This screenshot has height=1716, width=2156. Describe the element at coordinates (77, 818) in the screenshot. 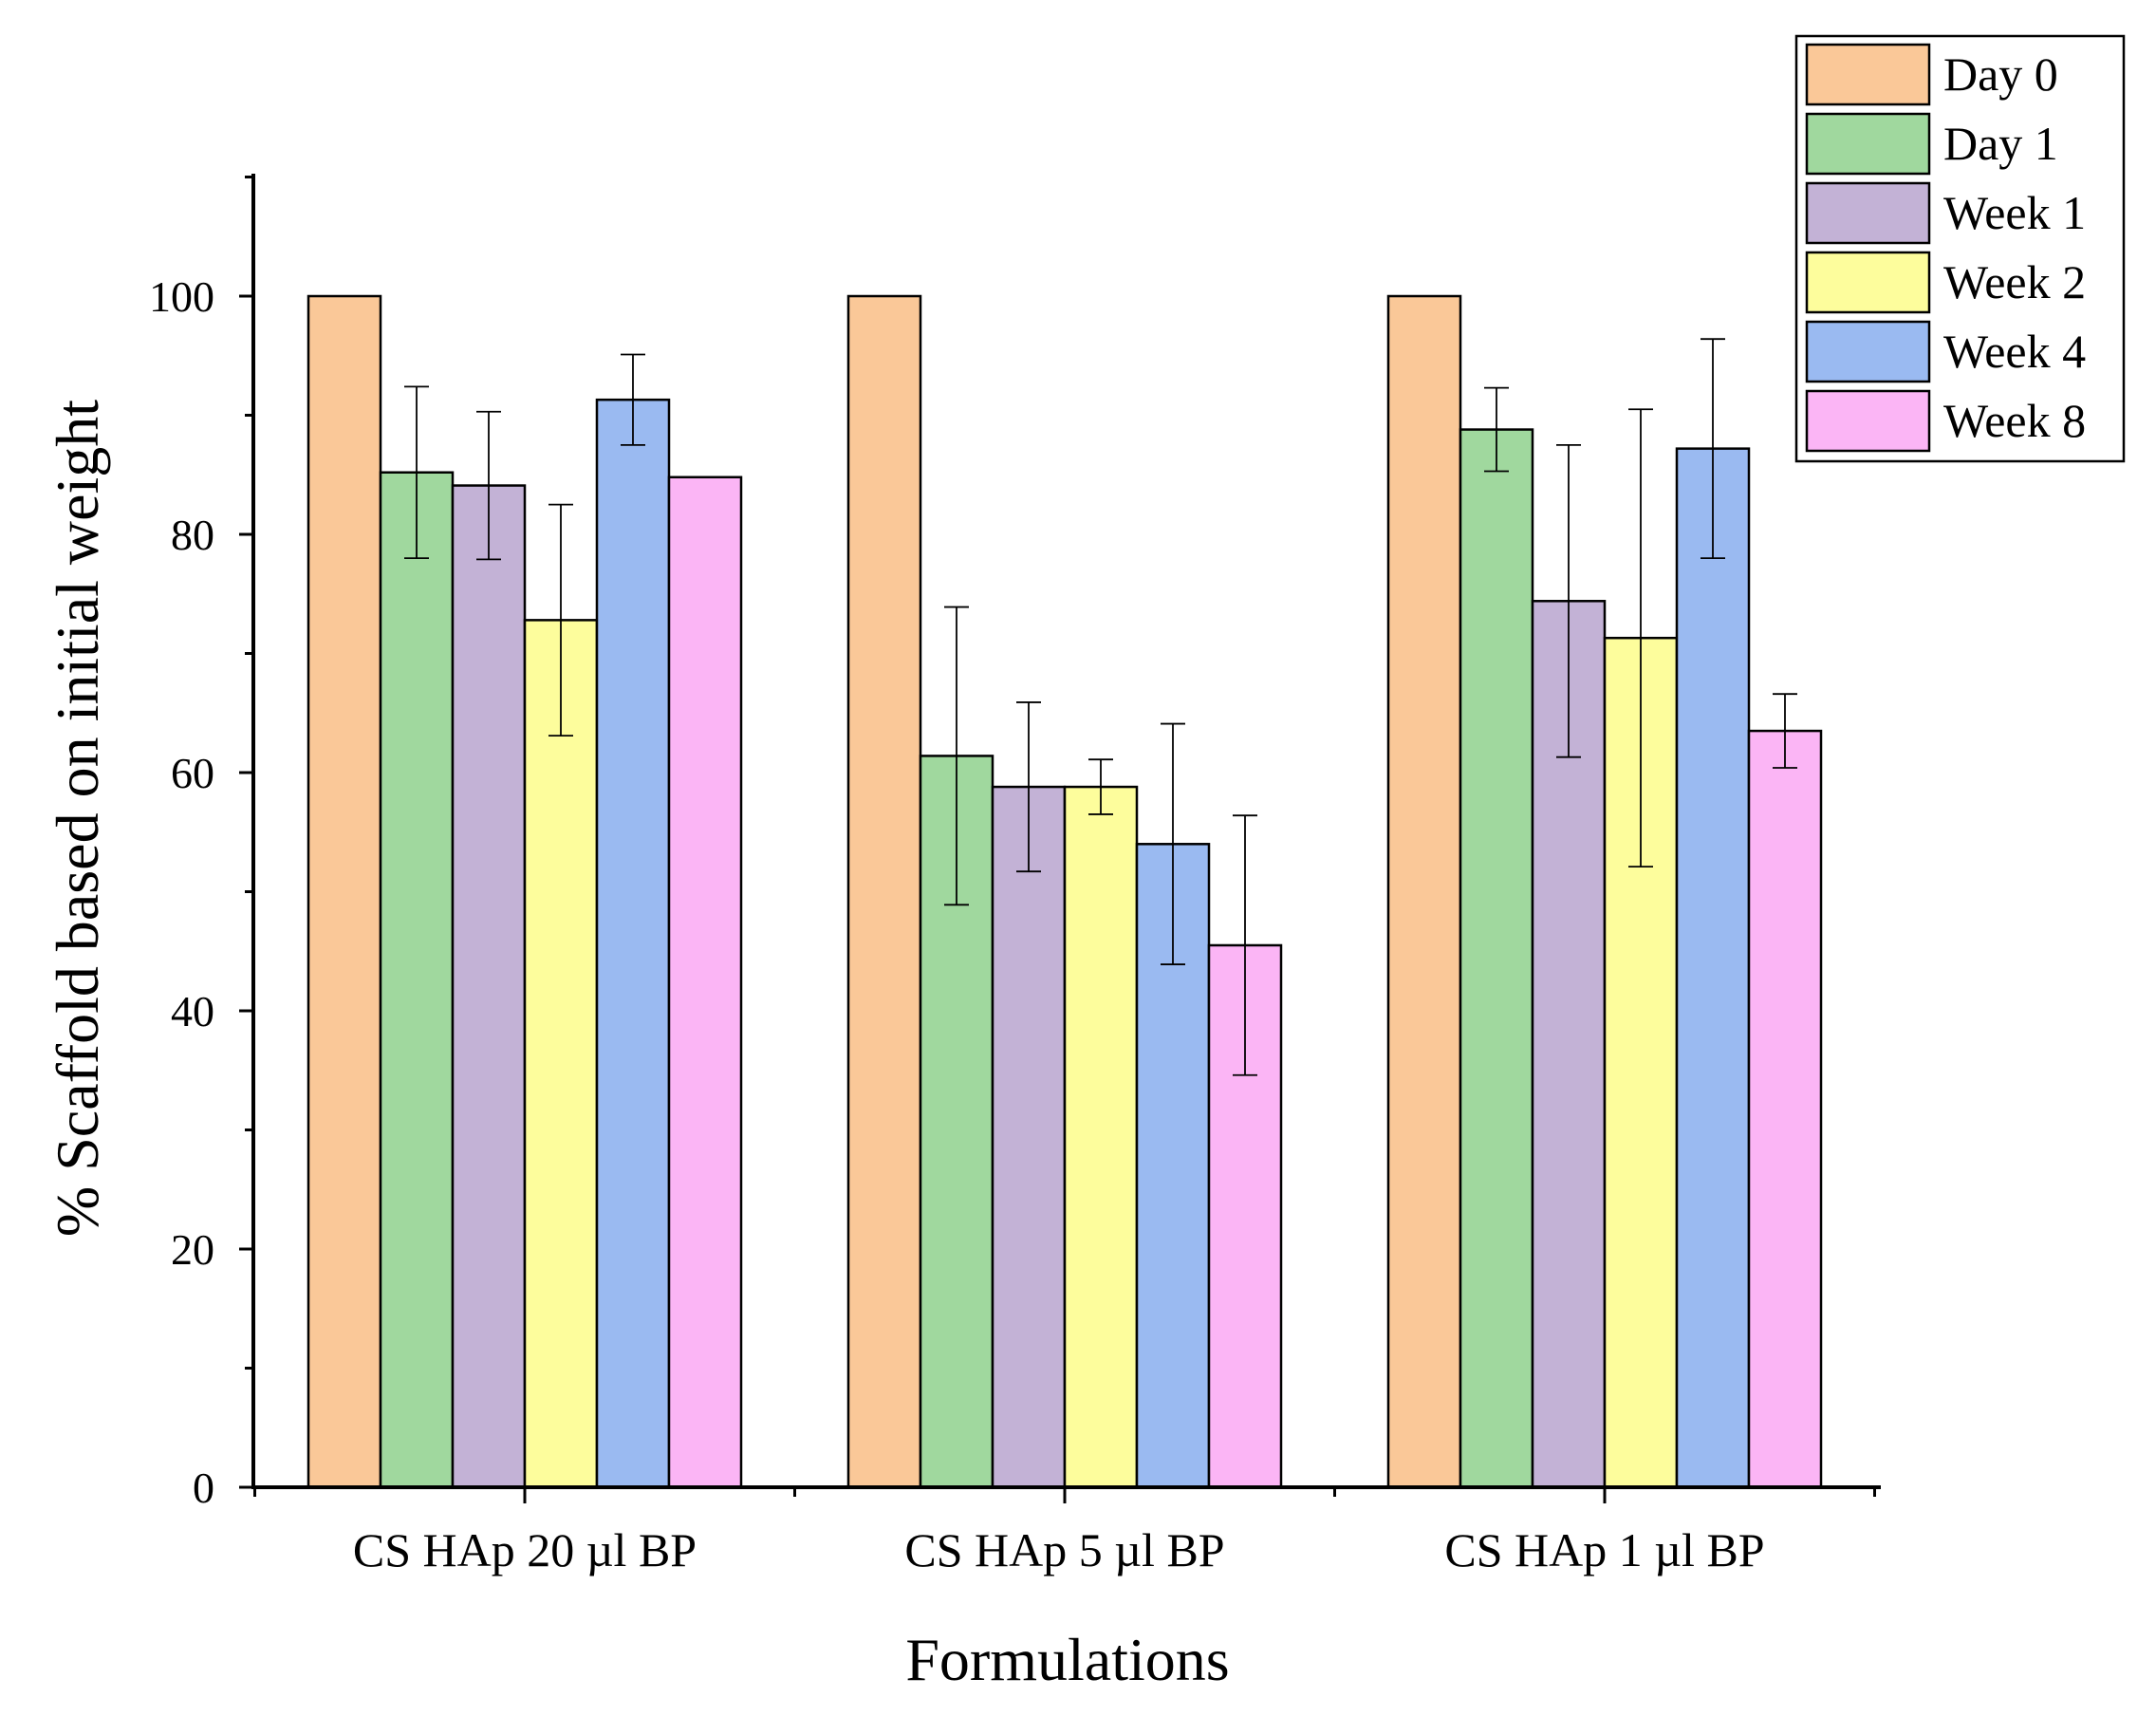

I see `y-axis-title: % Scaffold based on initial weight` at that location.